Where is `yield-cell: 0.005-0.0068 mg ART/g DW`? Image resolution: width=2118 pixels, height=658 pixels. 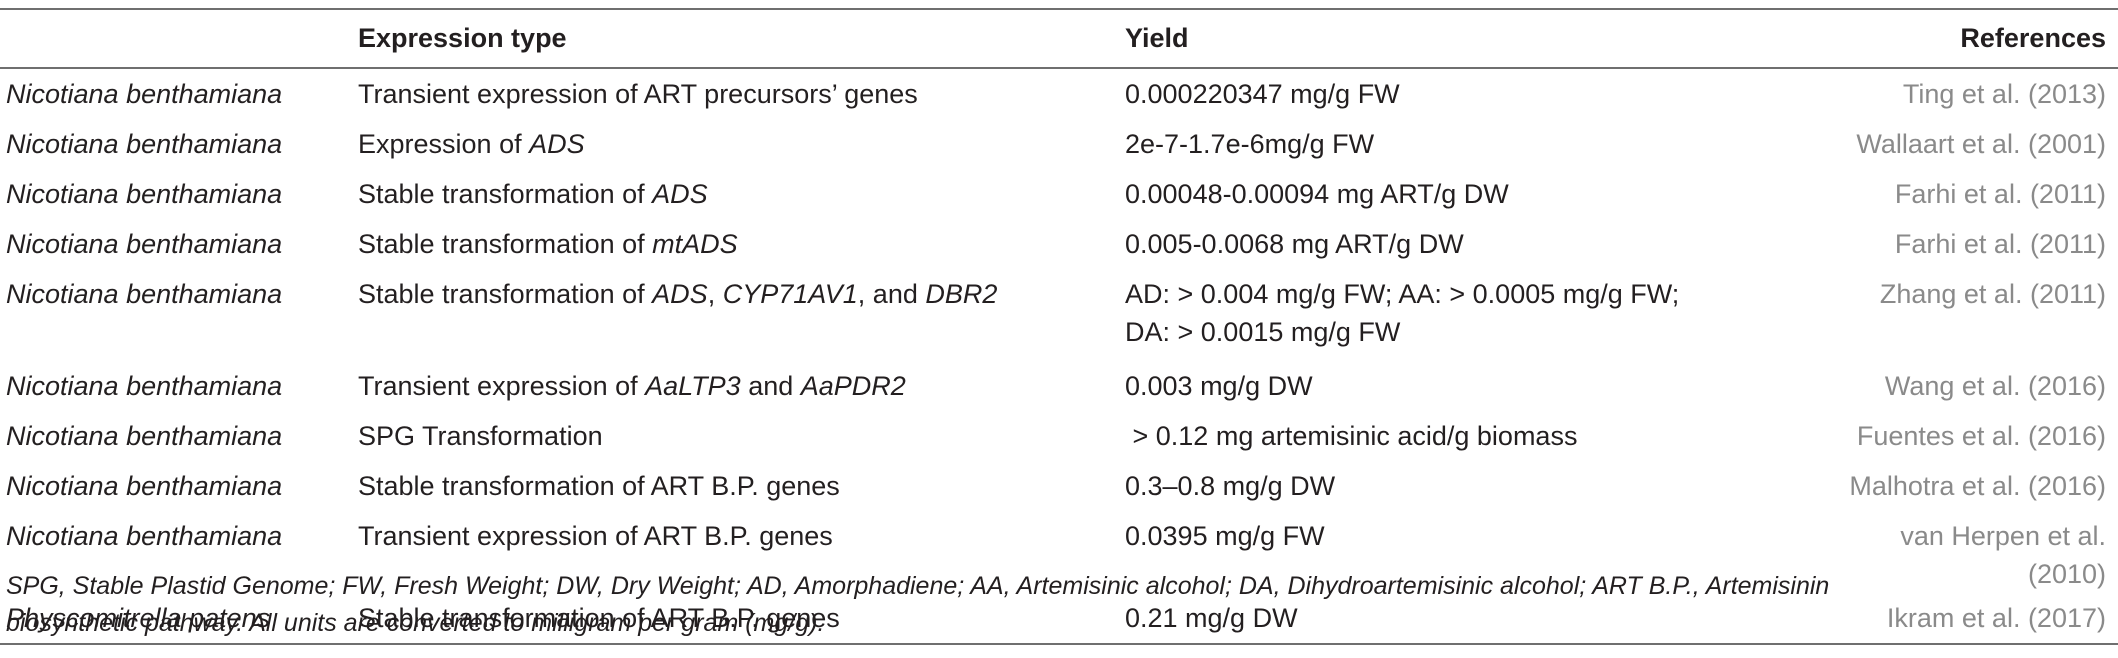
yield-cell: 0.005-0.0068 mg ART/g DW is located at coordinates (1294, 244).